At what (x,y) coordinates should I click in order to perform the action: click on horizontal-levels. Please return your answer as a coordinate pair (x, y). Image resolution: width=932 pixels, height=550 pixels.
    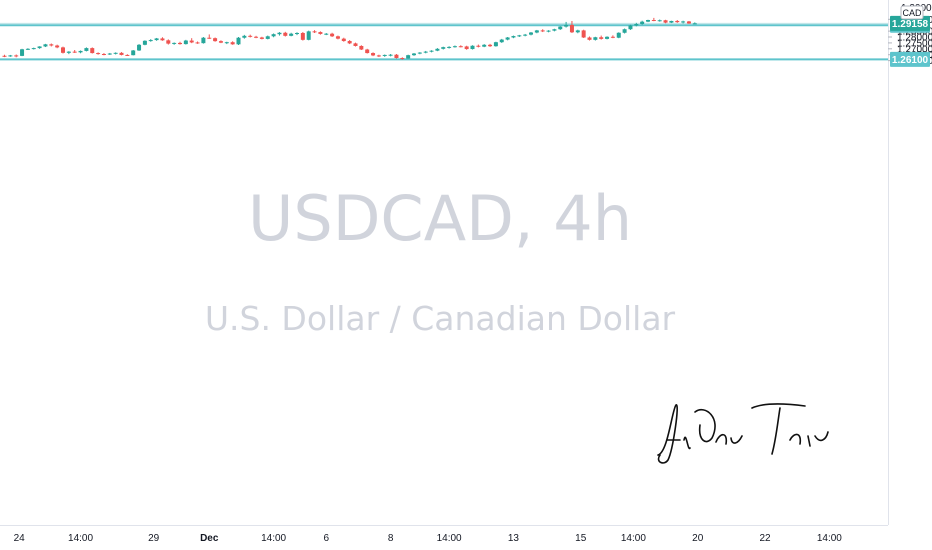
    Looking at the image, I should click on (444, 41).